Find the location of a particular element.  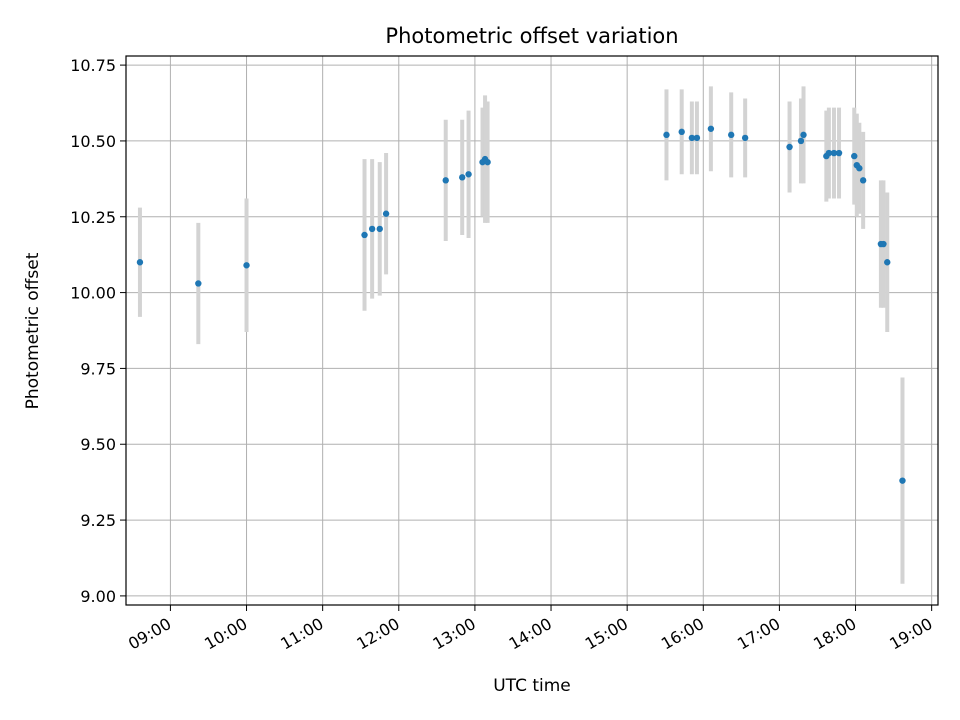

y-tick-label: 10.50 is located at coordinates (93, 141).